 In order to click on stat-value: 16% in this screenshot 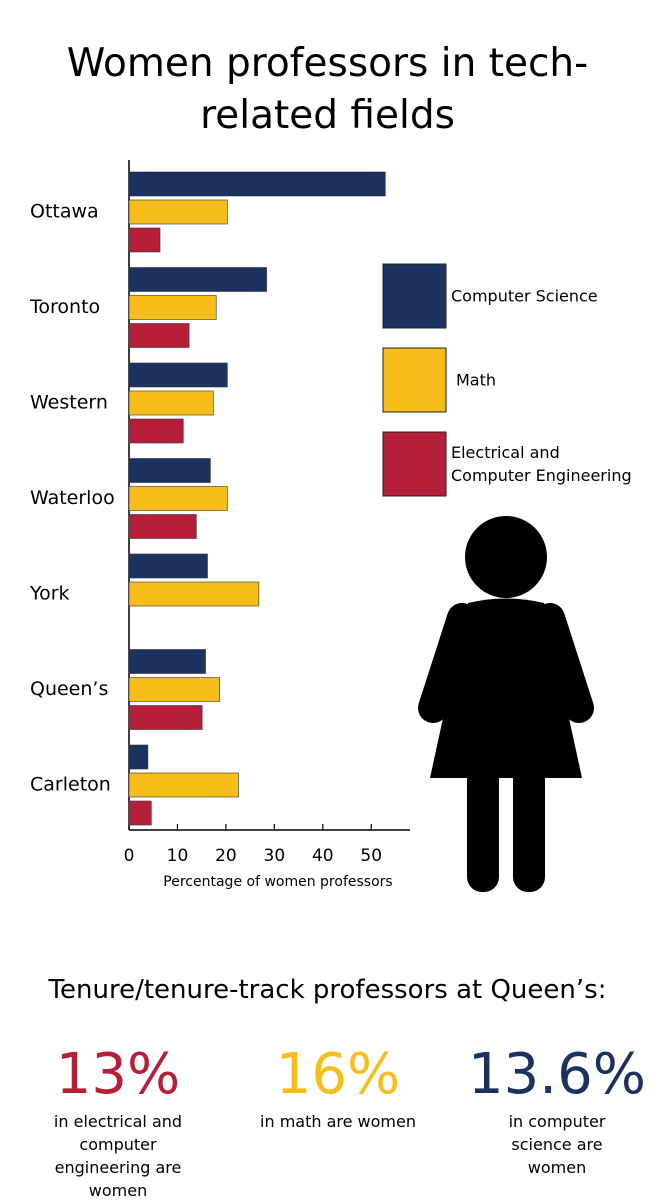, I will do `click(338, 1074)`.